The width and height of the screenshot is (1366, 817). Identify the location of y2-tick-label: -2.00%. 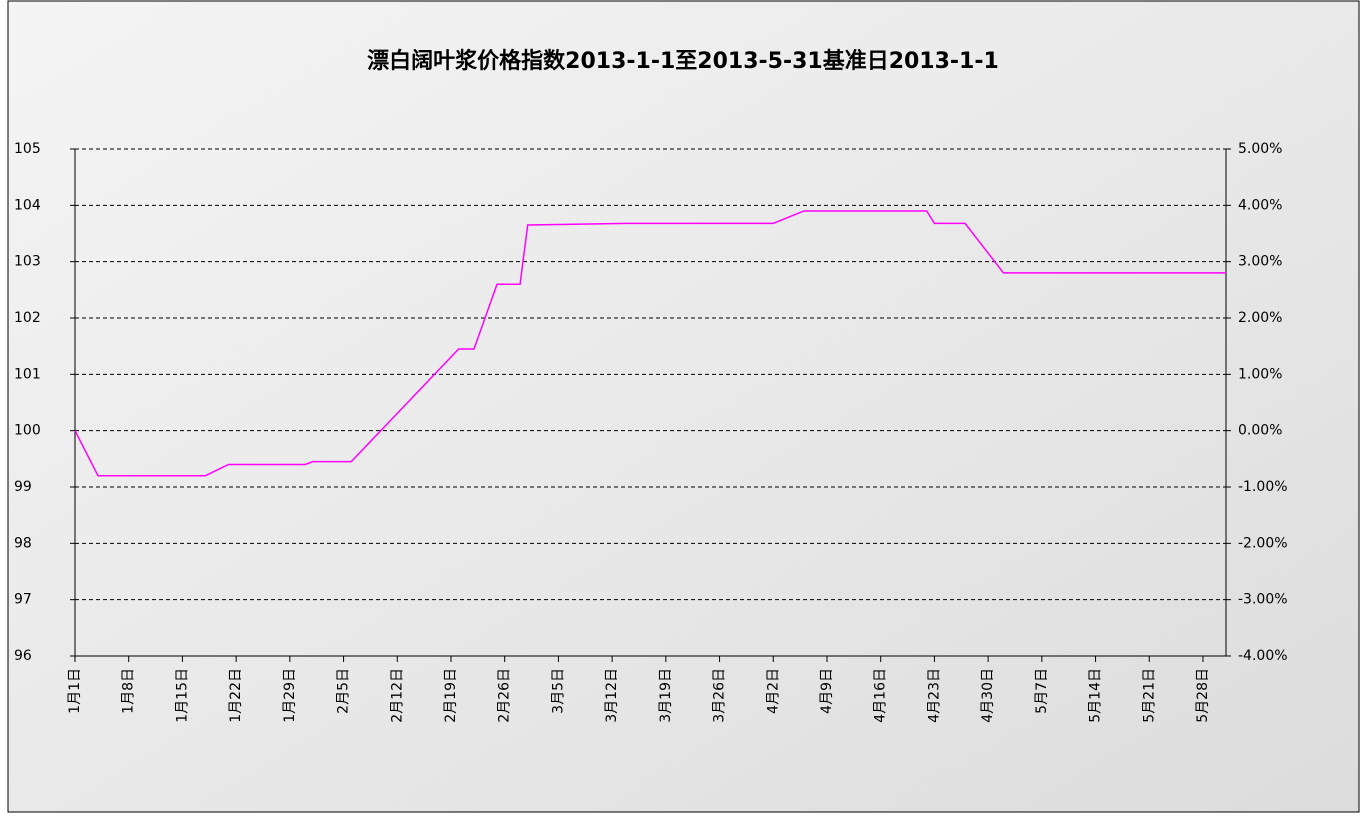
(1263, 543).